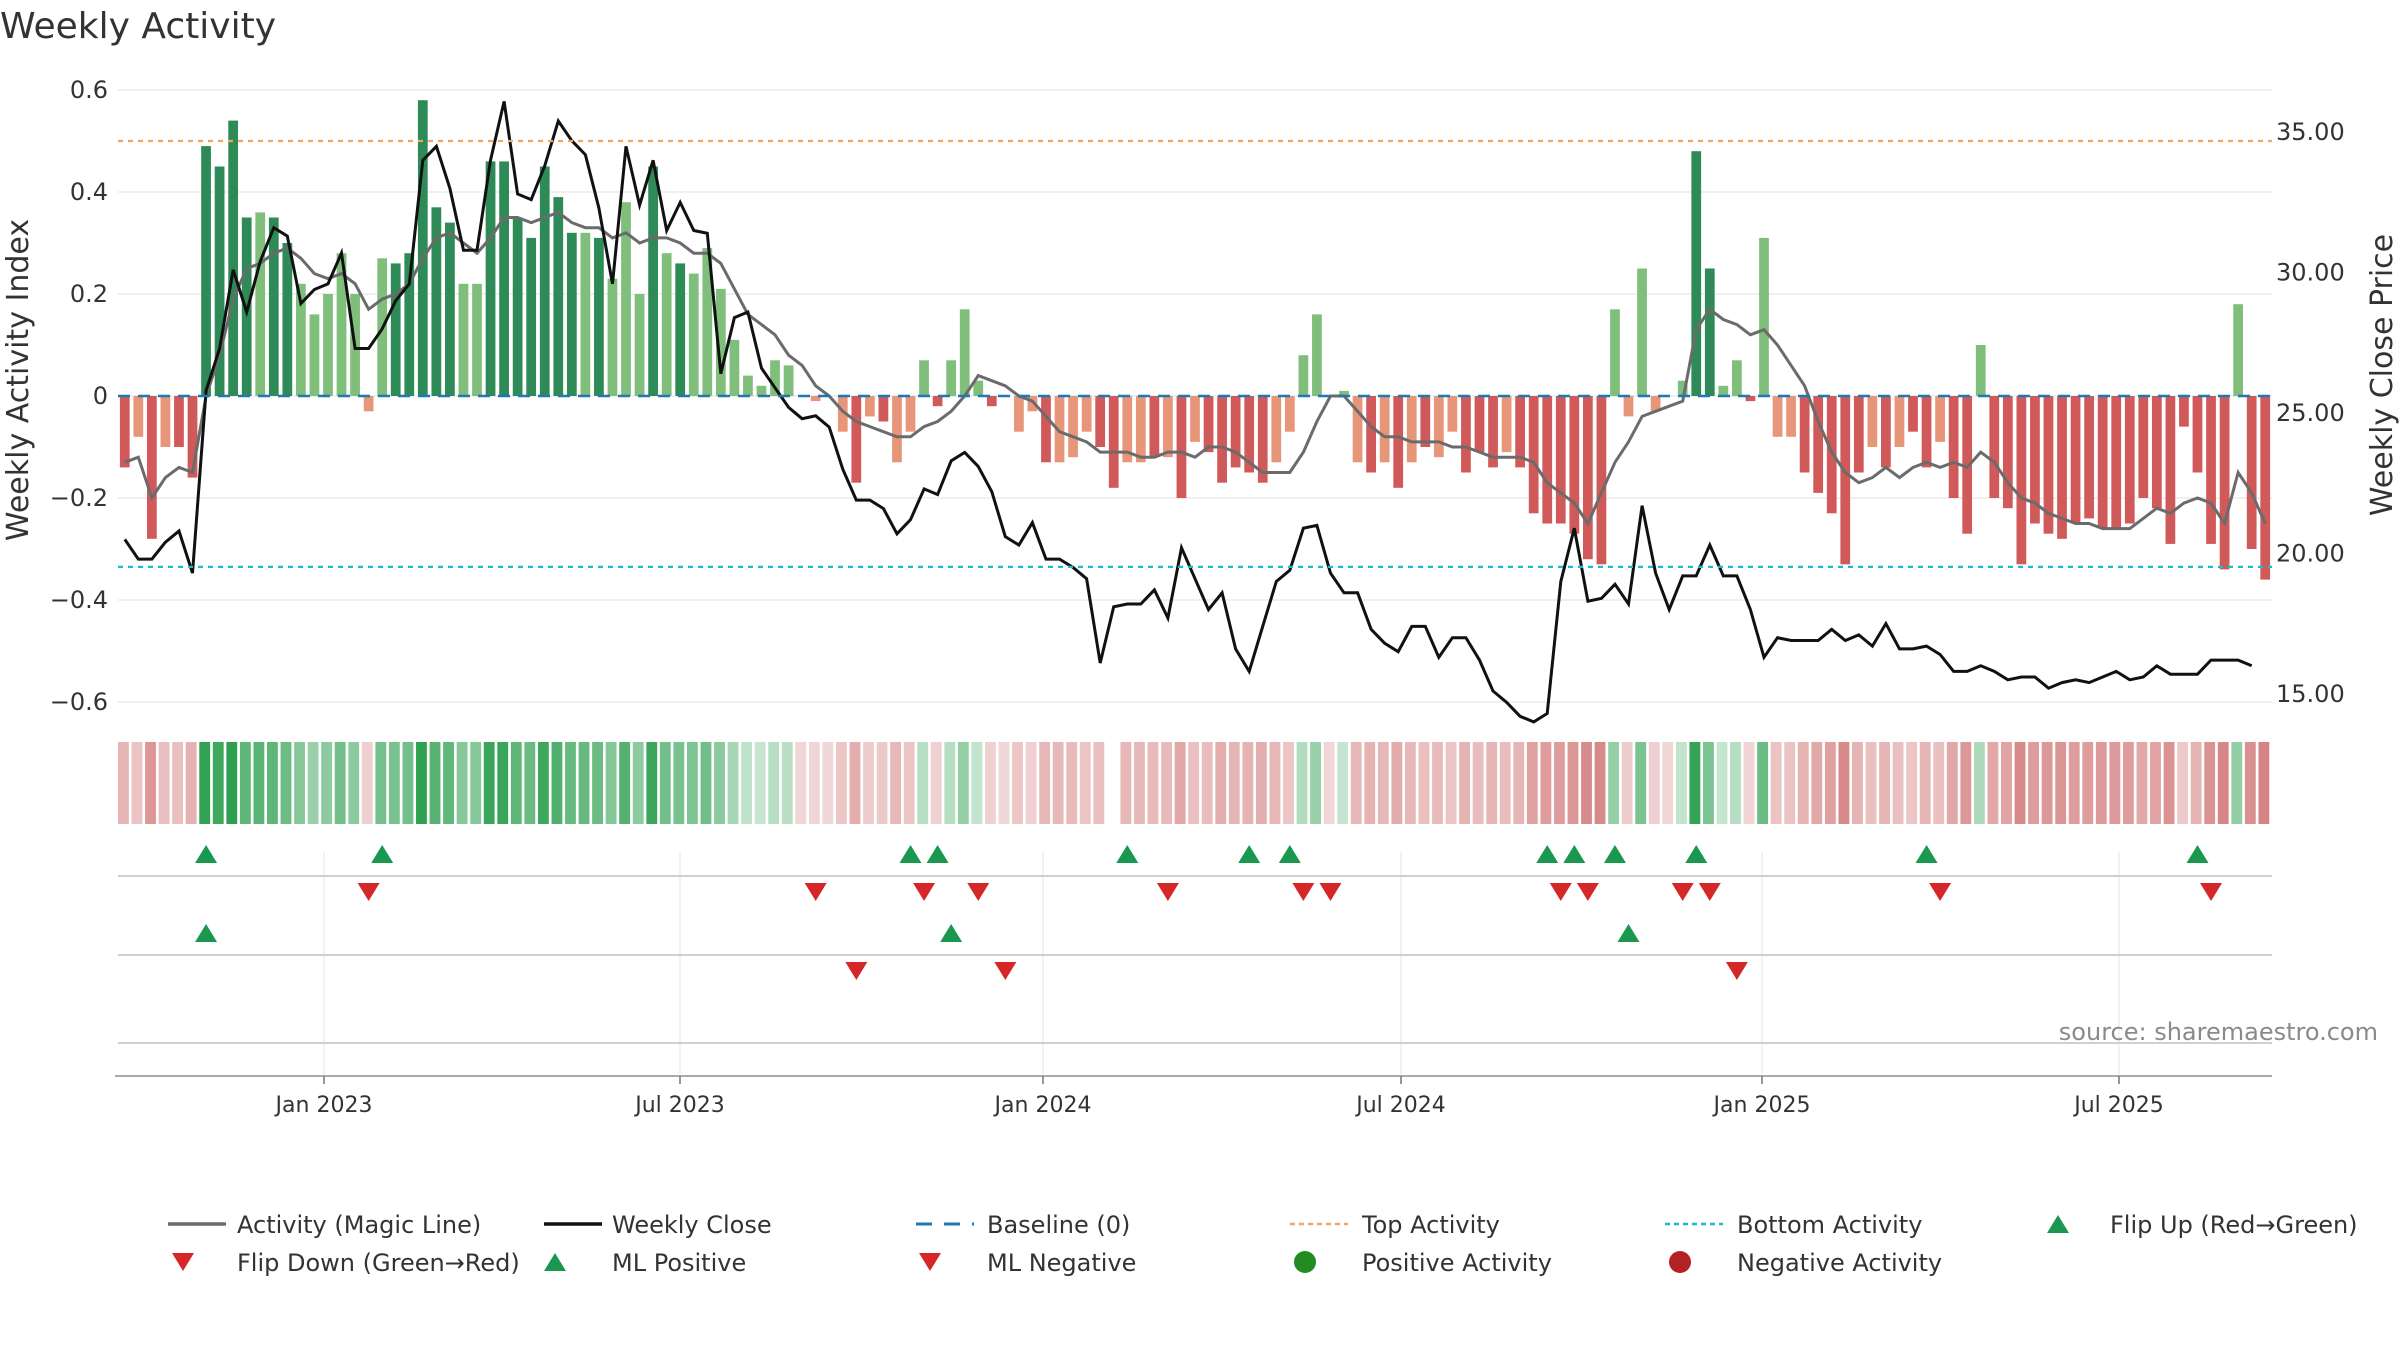 The width and height of the screenshot is (2400, 1350). What do you see at coordinates (1289, 854) in the screenshot?
I see `flip-up-marker` at bounding box center [1289, 854].